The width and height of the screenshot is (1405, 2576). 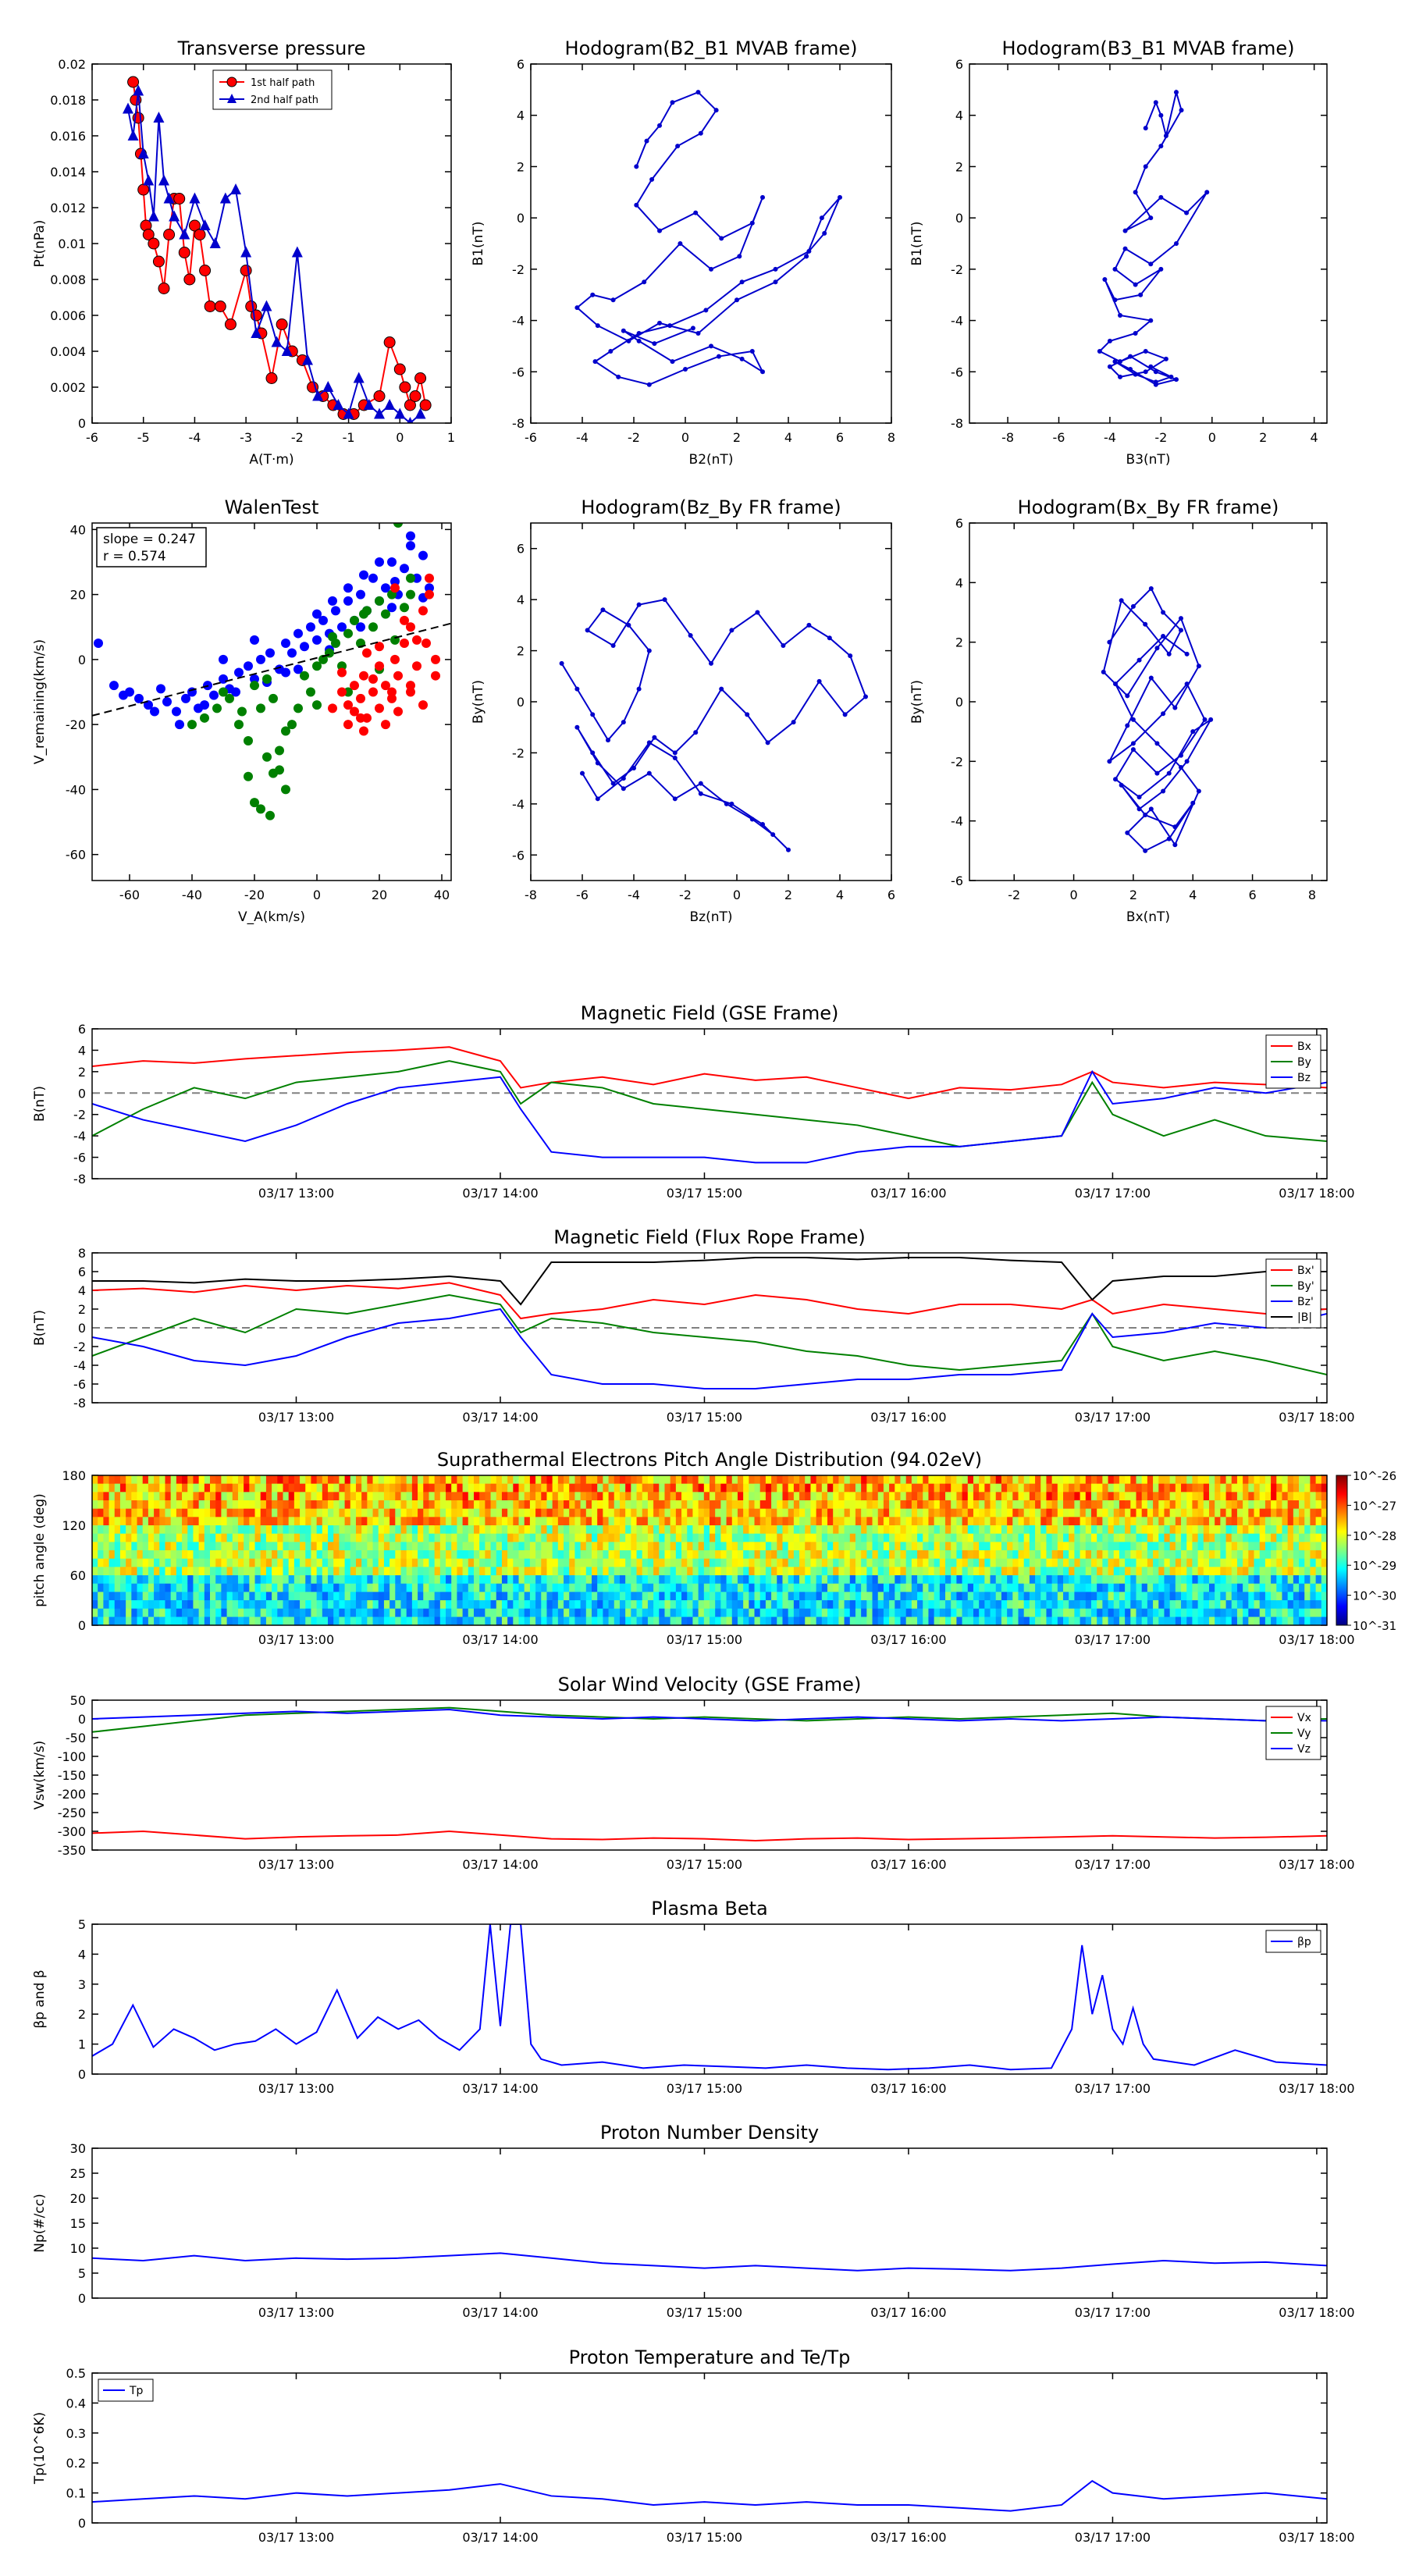 What do you see at coordinates (1193, 895) in the screenshot?
I see `x-tick-label: 4` at bounding box center [1193, 895].